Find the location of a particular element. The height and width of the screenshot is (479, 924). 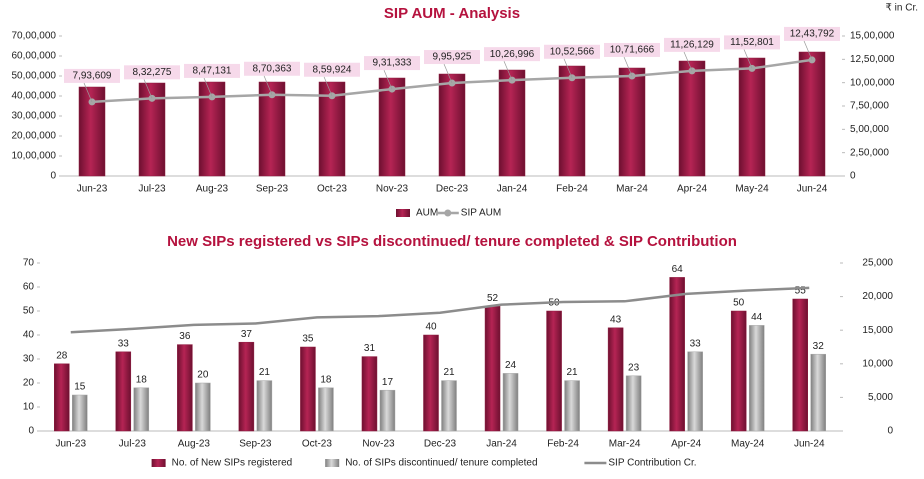

line-label: 8,47,131 is located at coordinates (212, 71).